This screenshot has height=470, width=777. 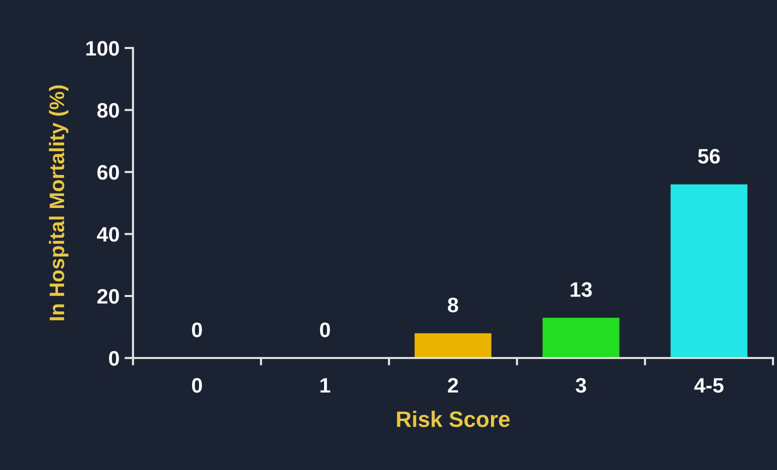 What do you see at coordinates (581, 289) in the screenshot?
I see `data-label: 13` at bounding box center [581, 289].